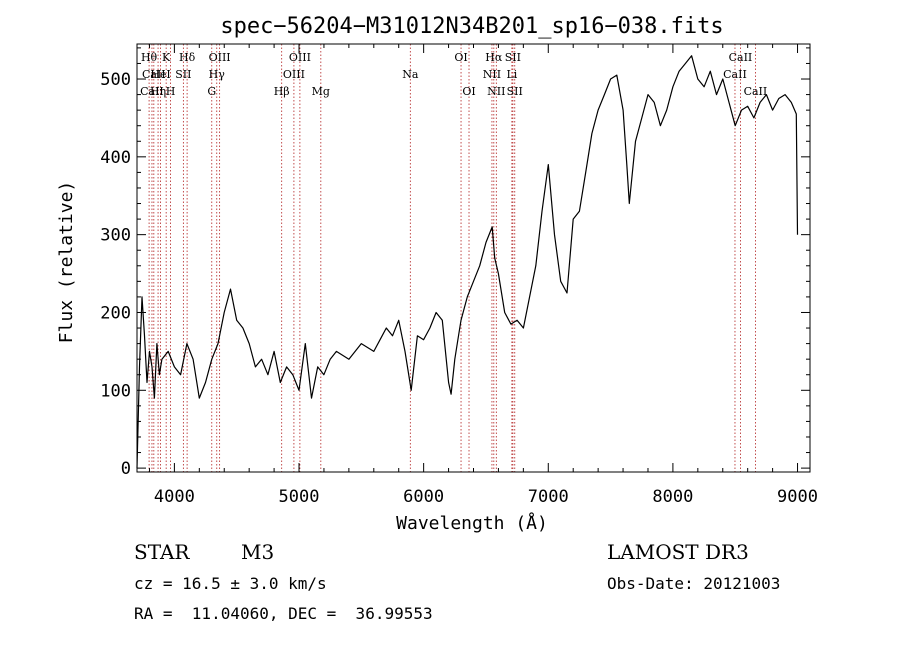  What do you see at coordinates (294, 74) in the screenshot?
I see `marker-label-13: OIII` at bounding box center [294, 74].